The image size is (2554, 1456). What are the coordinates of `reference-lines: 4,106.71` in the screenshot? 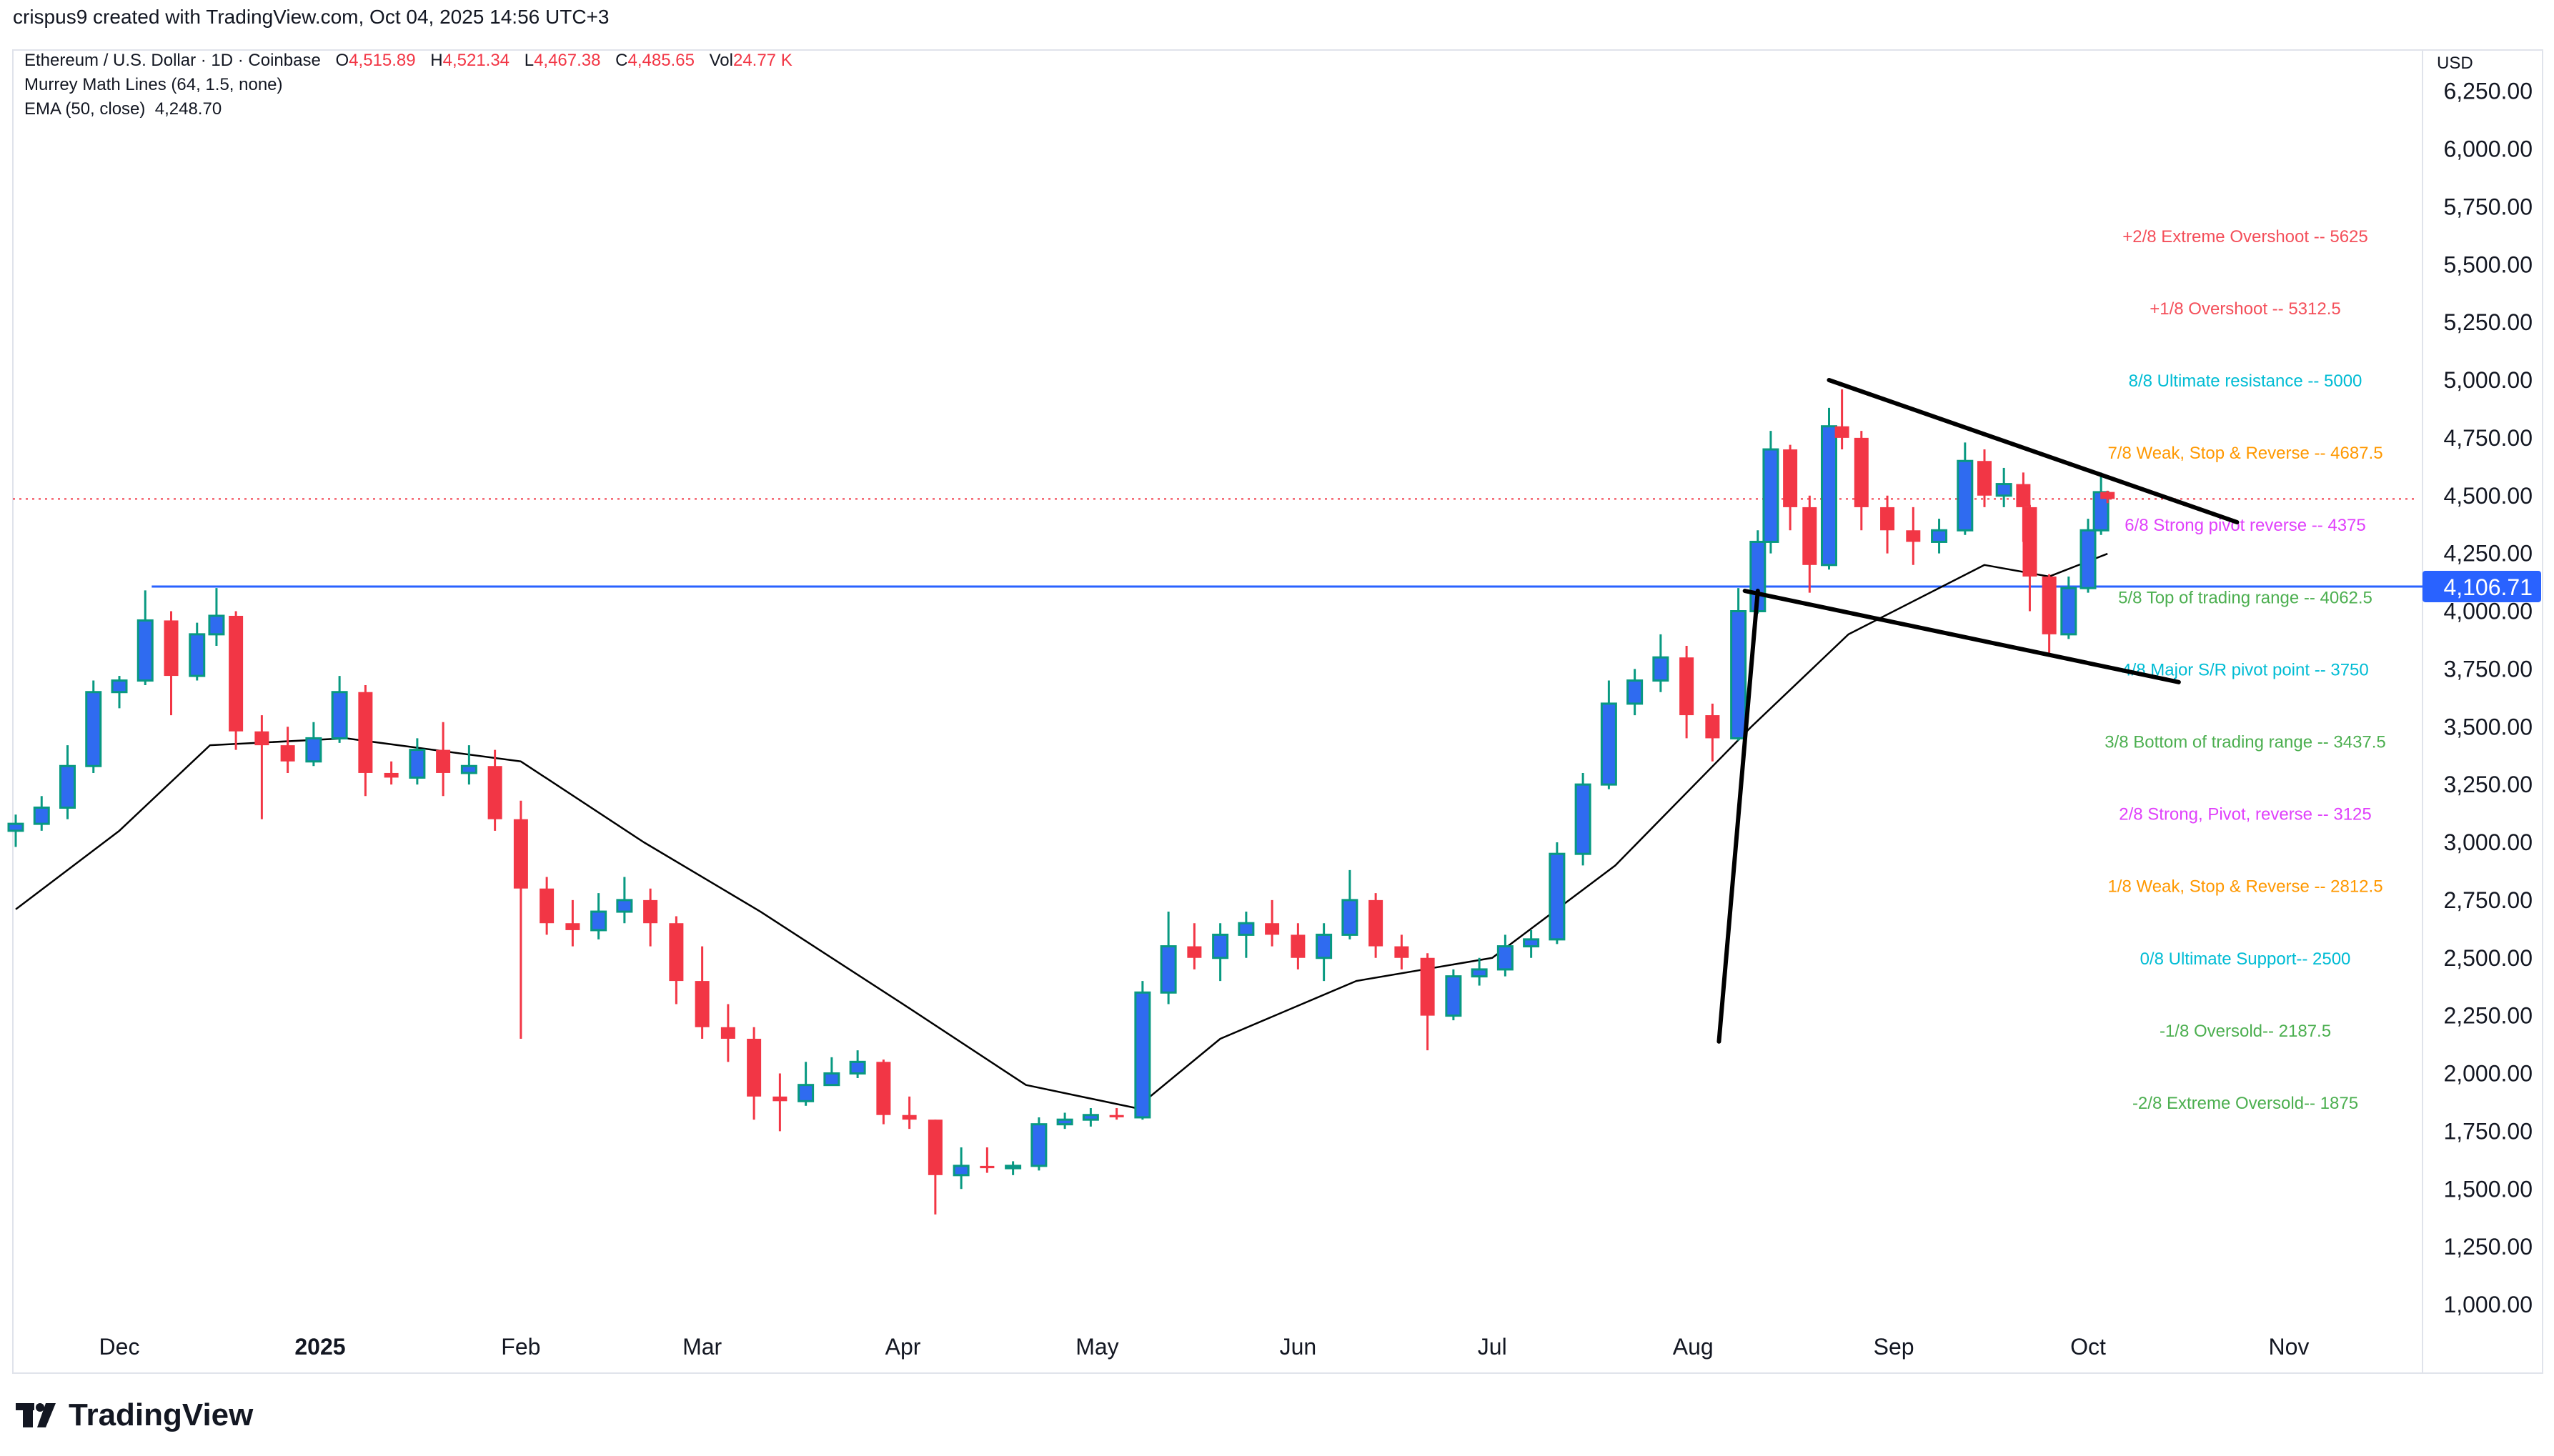 It's located at (1277, 550).